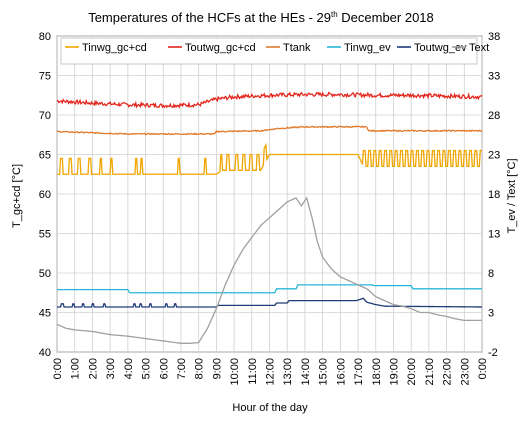 Image resolution: width=522 pixels, height=421 pixels. I want to click on x-tick-label: 1:00, so click(76, 368).